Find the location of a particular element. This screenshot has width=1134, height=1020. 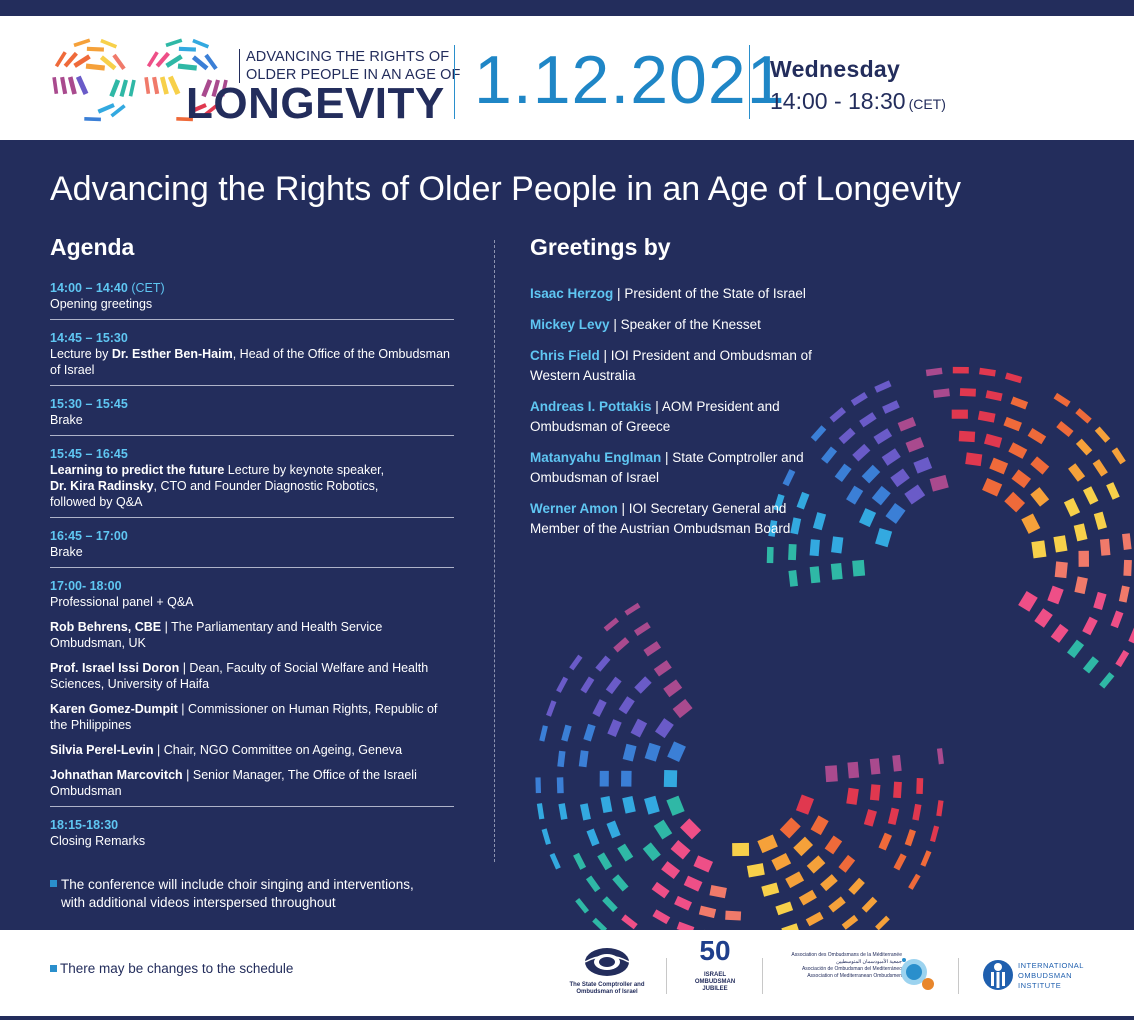

ioi-line: OMBUDSMAN is located at coordinates (1045, 975).